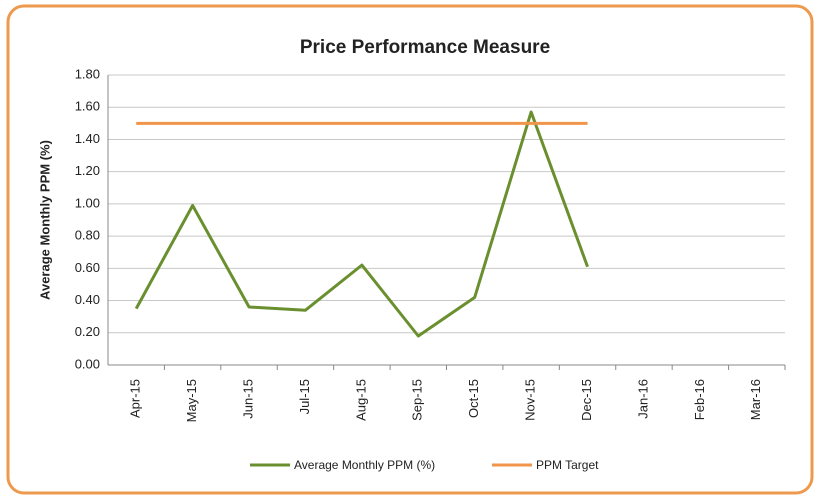  What do you see at coordinates (87, 331) in the screenshot?
I see `y-tick-label: 0.20` at bounding box center [87, 331].